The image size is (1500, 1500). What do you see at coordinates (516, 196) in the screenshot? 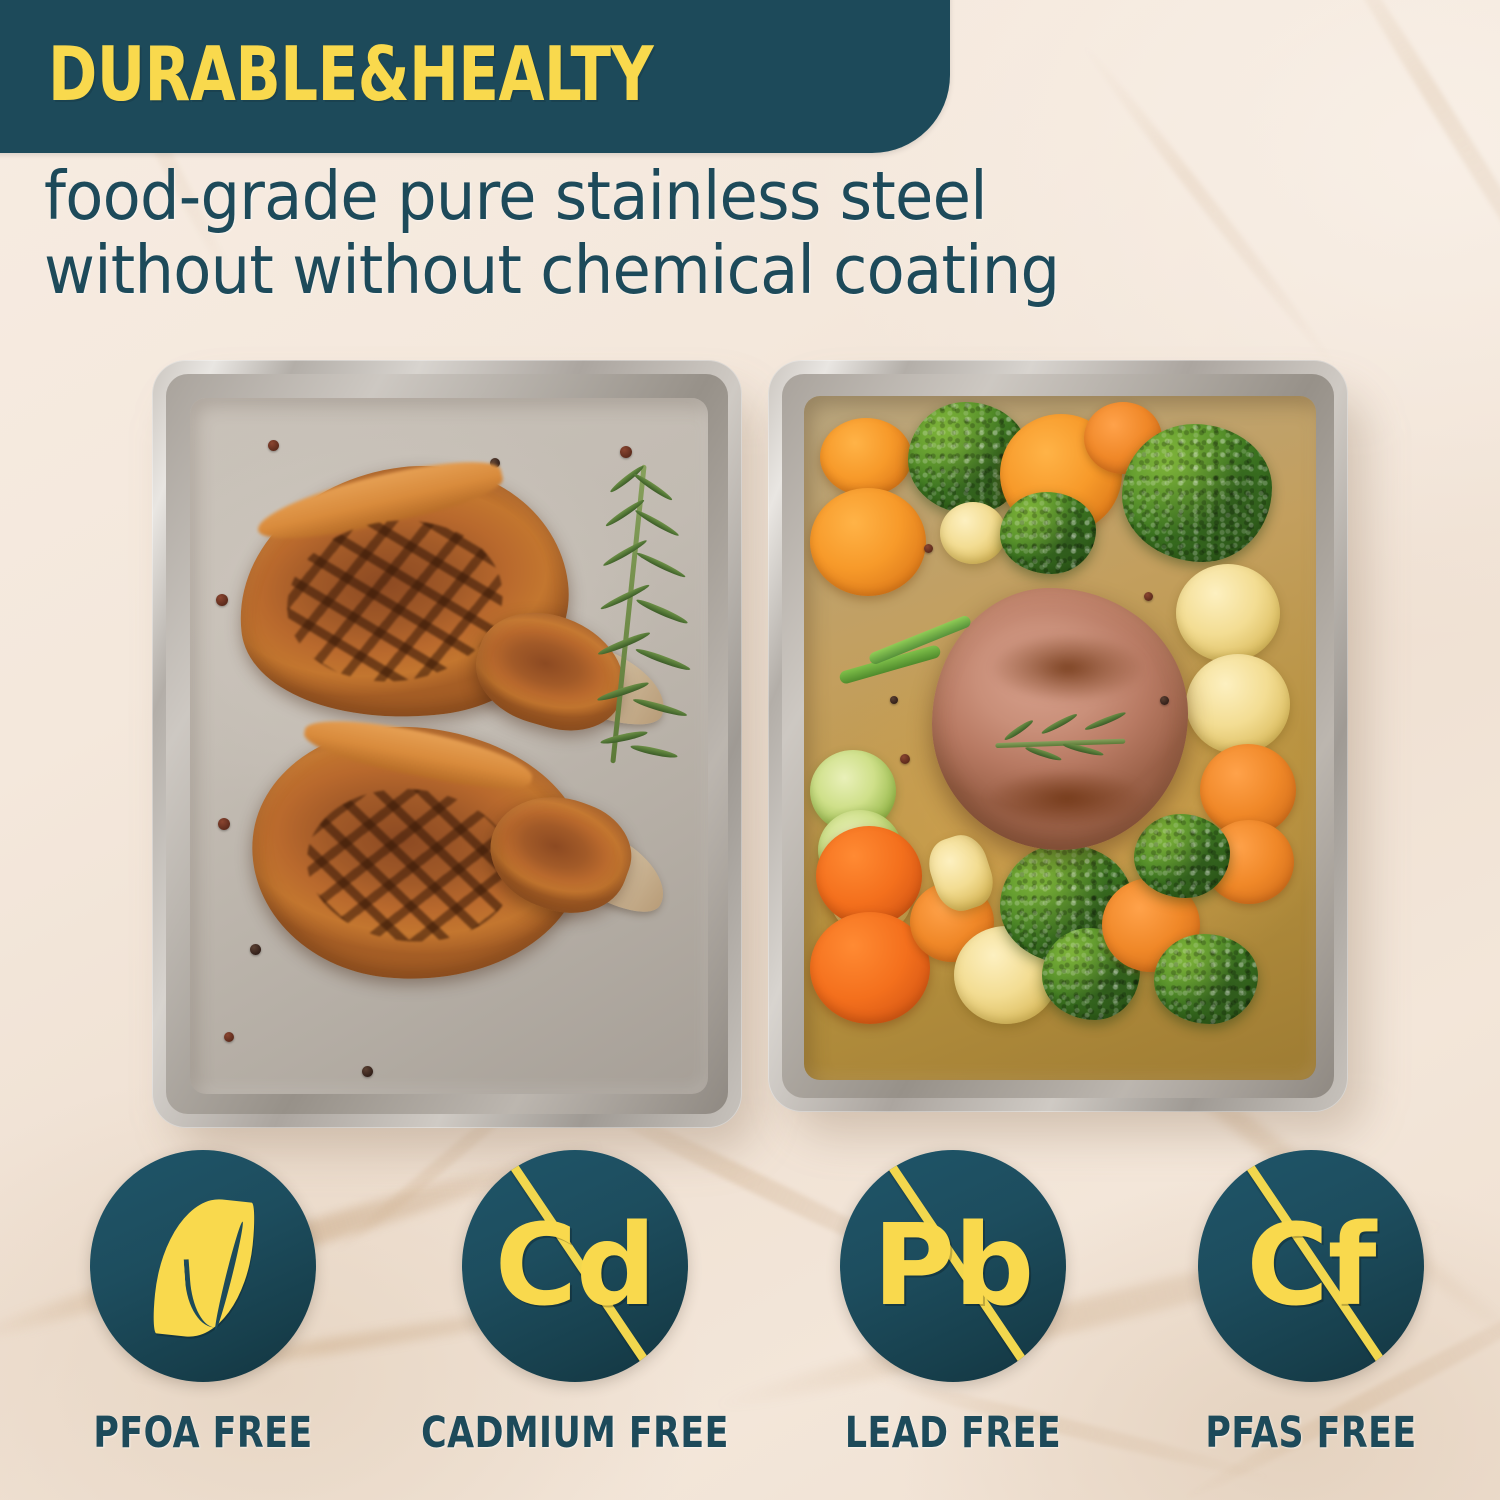
I see `subtitle-line-1: food-grade pure stainless steel` at bounding box center [516, 196].